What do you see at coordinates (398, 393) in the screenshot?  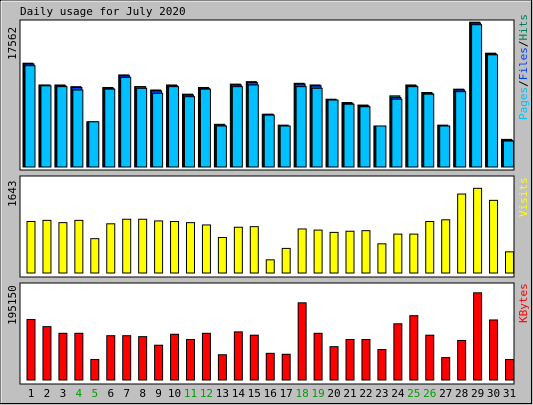 I see `day-label-24: 24` at bounding box center [398, 393].